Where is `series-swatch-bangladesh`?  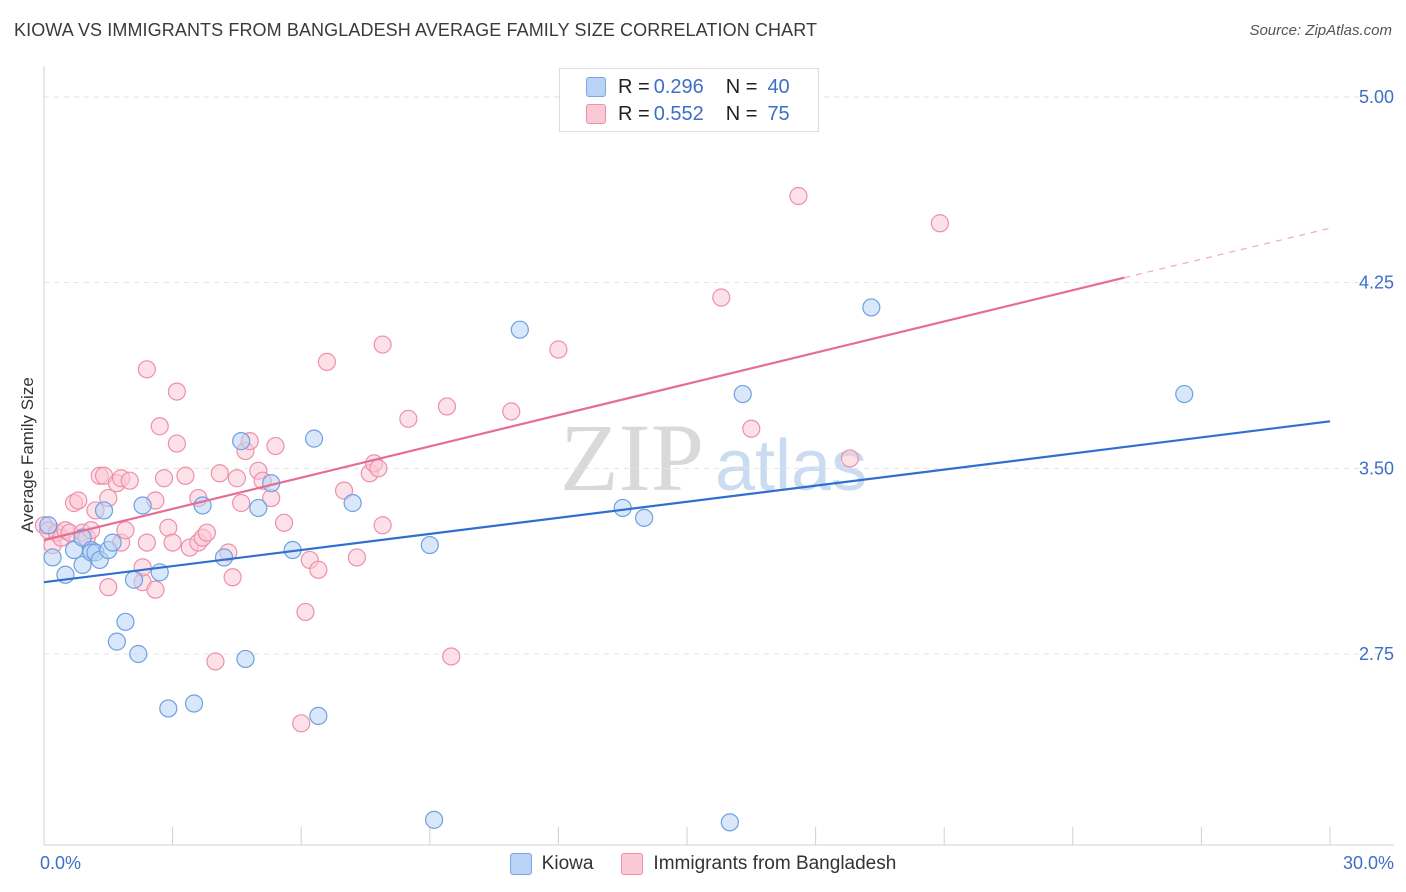 series-swatch-bangladesh is located at coordinates (632, 864).